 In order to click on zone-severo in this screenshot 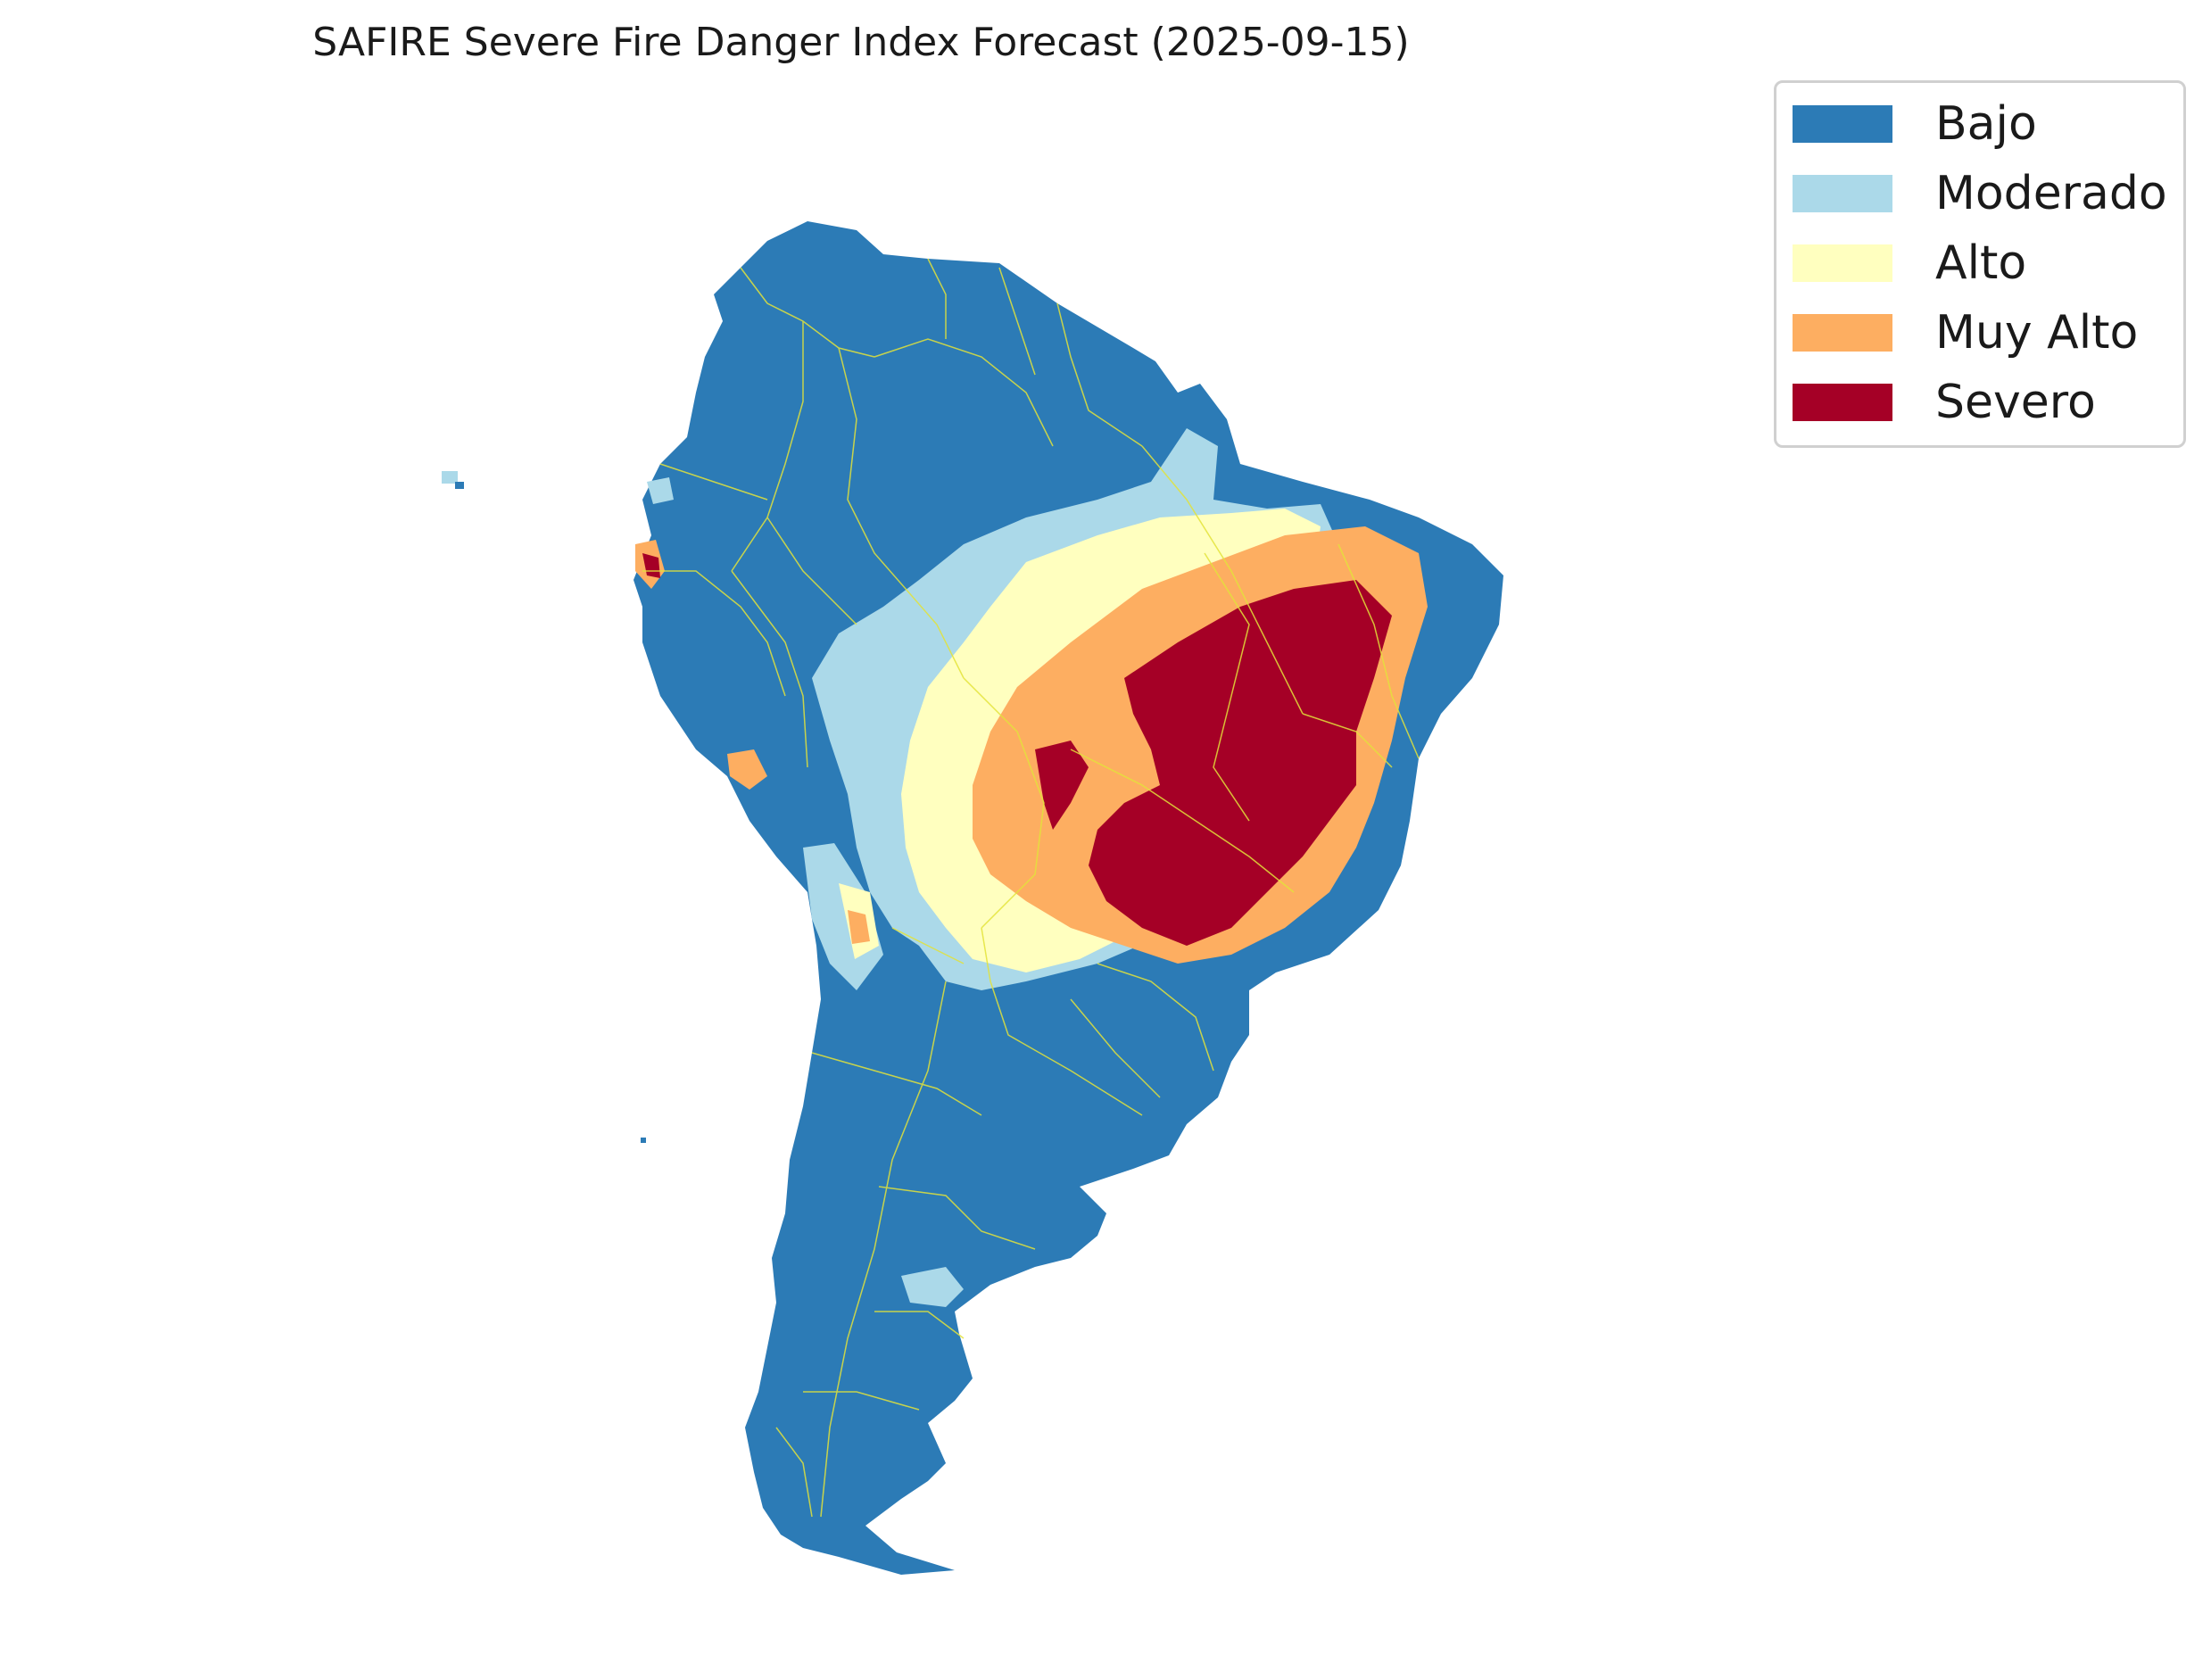, I will do `click(1240, 763)`.